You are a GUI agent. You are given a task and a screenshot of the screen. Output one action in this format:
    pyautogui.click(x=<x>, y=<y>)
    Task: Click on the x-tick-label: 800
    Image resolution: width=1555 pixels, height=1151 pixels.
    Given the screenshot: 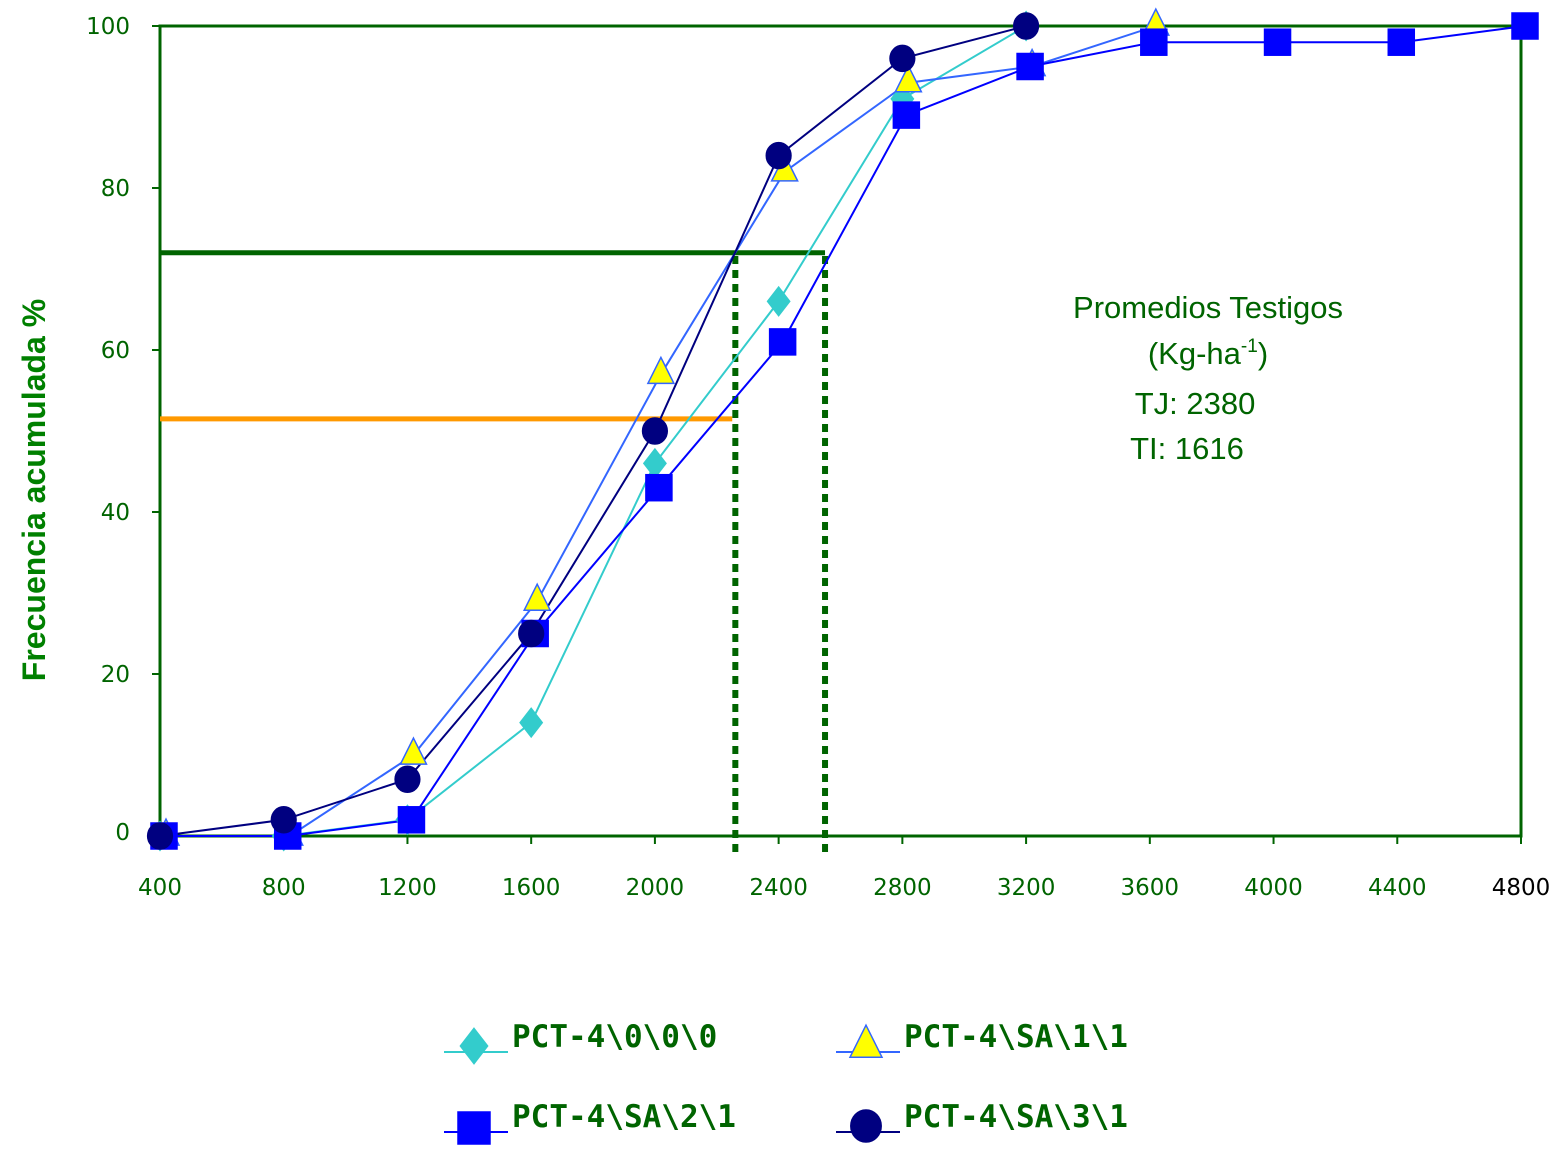 What is the action you would take?
    pyautogui.click(x=284, y=888)
    